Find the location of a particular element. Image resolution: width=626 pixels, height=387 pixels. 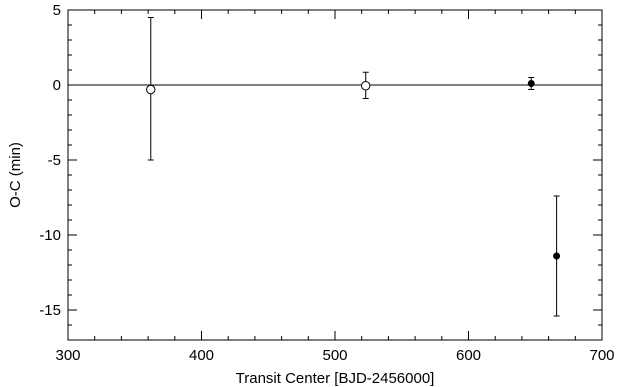

x-tick-label: 400 is located at coordinates (201, 355).